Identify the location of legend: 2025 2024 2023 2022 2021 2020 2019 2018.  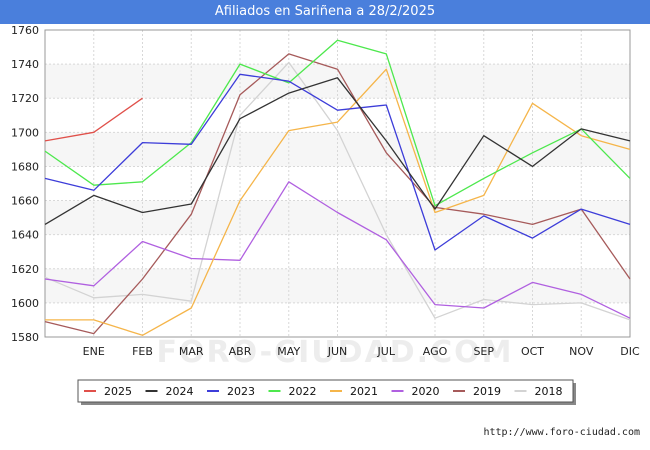
(326, 392).